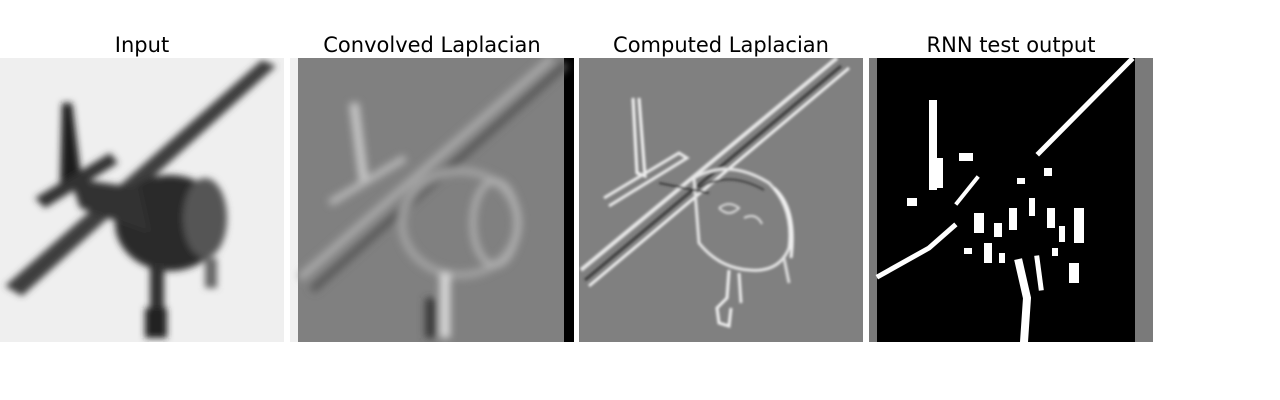  I want to click on panel-title-computed: Computed Laplacian, so click(721, 45).